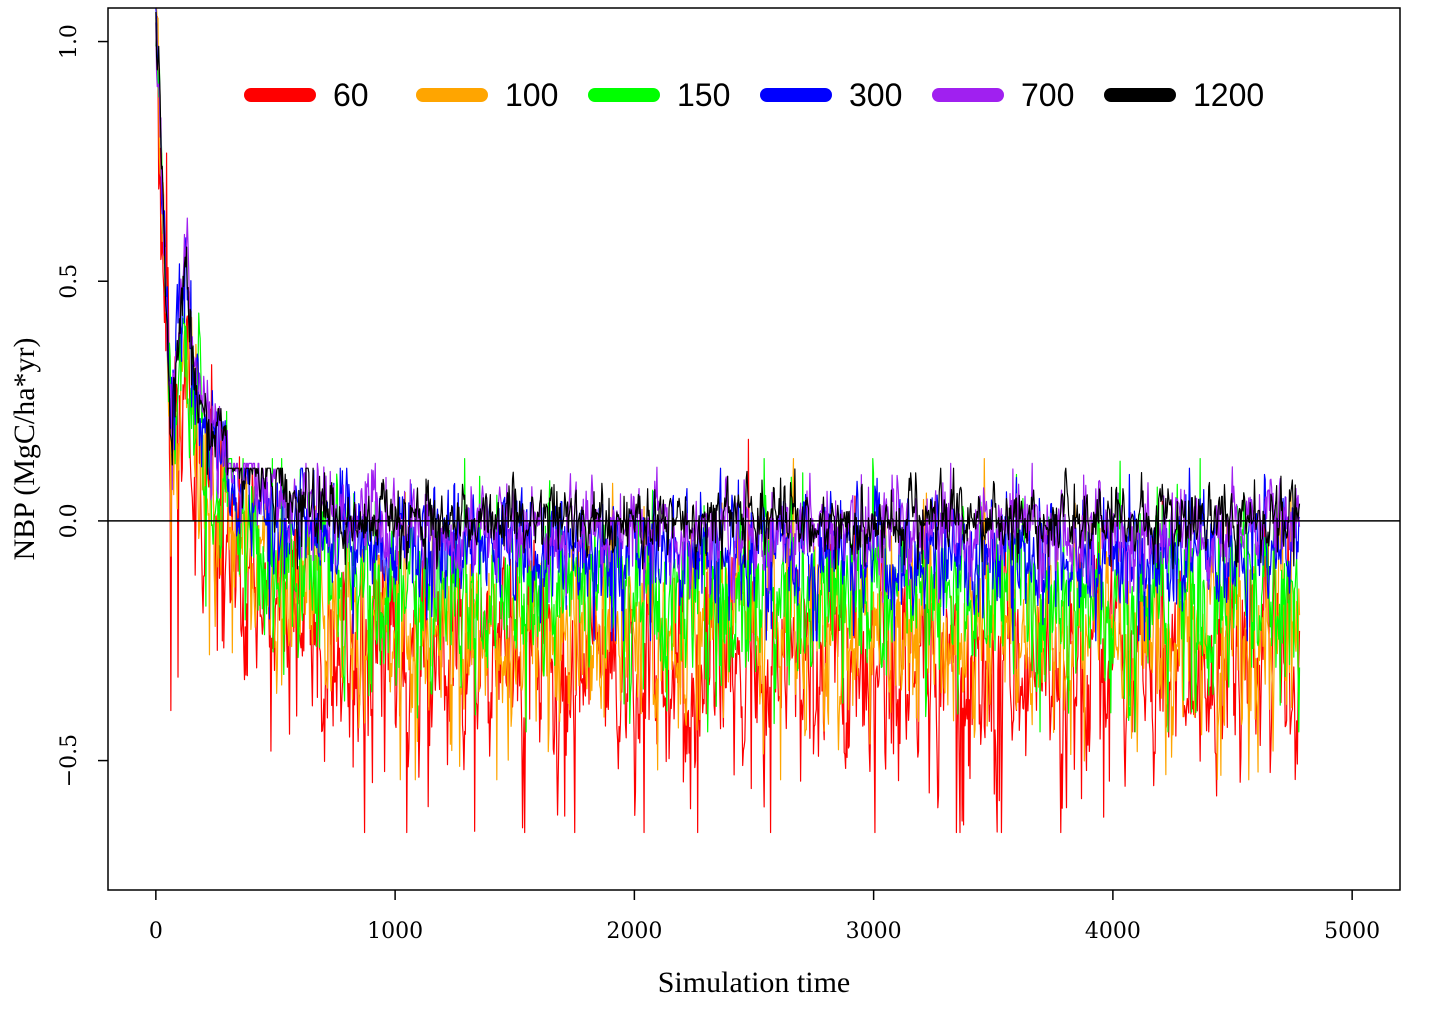 The height and width of the screenshot is (1026, 1456). I want to click on y-tick-label: −0.5, so click(69, 760).